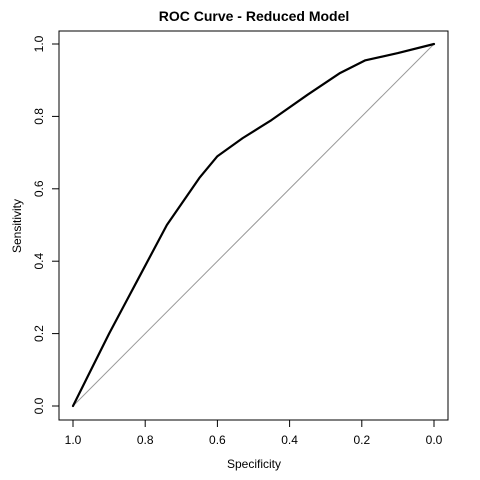 This screenshot has width=480, height=480. What do you see at coordinates (46, 224) in the screenshot?
I see `y-axis: 0.0 0.2 0.4 0.6 0.8 1.0` at bounding box center [46, 224].